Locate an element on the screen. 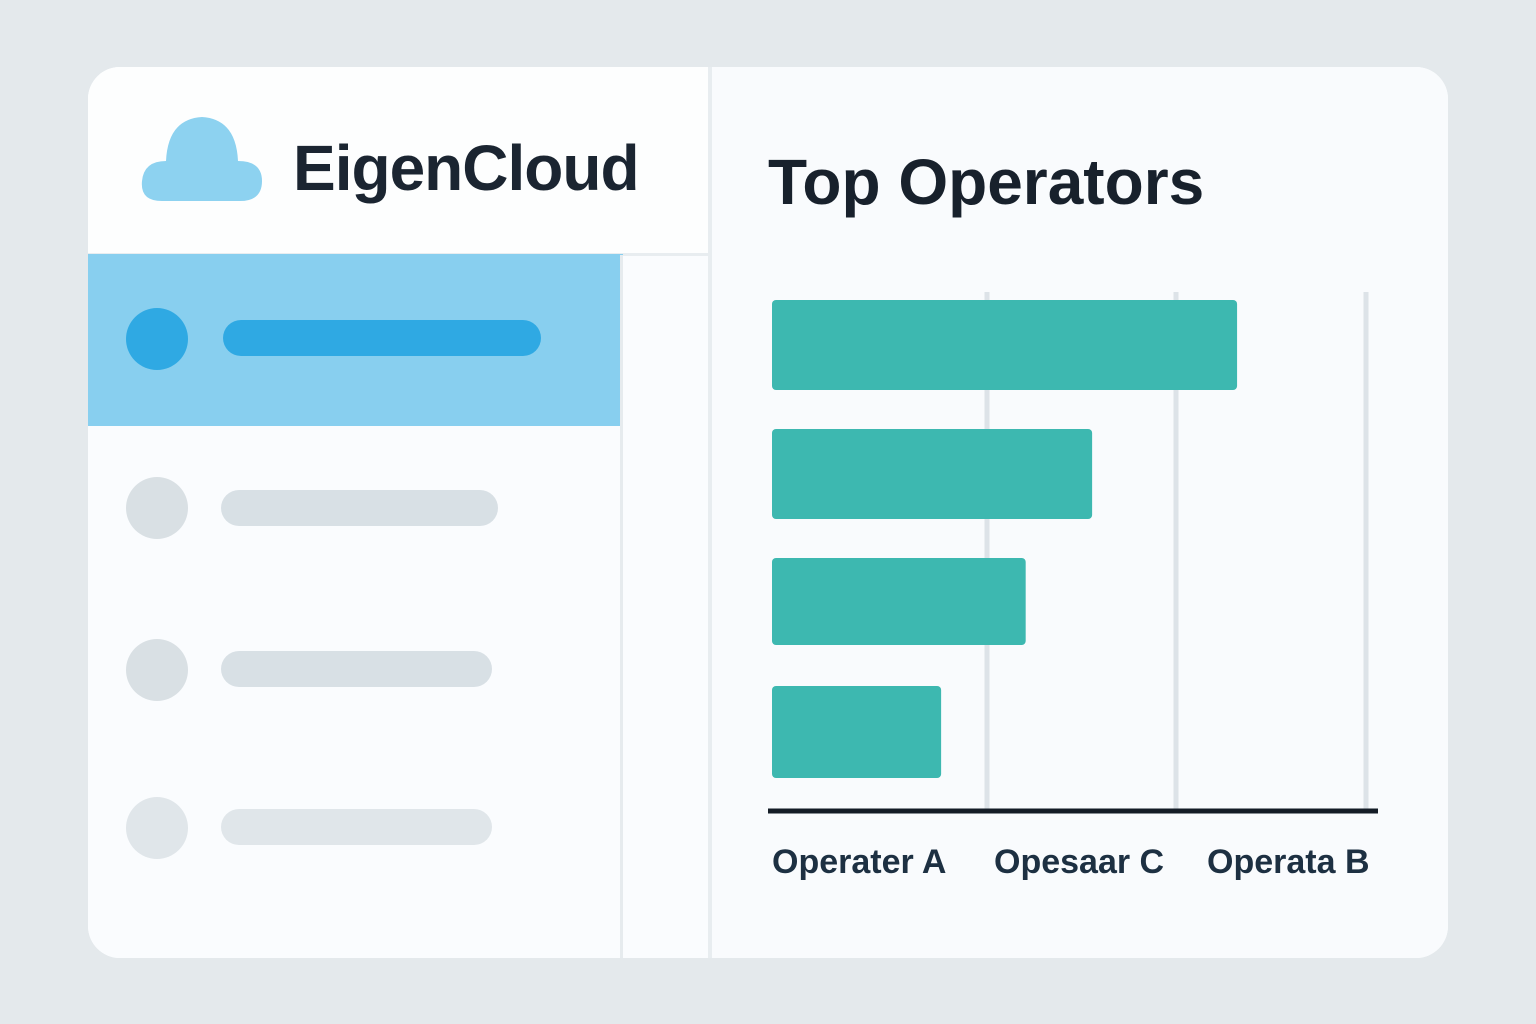 The width and height of the screenshot is (1536, 1024). chart-title: Top Operators is located at coordinates (986, 182).